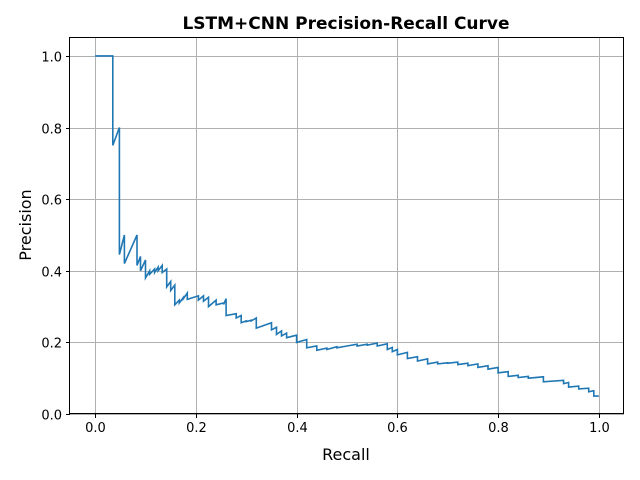 The height and width of the screenshot is (480, 640). I want to click on y-ticks: 0.0 0.2 0.4 0.6 0.8 1.0, so click(55, 237).